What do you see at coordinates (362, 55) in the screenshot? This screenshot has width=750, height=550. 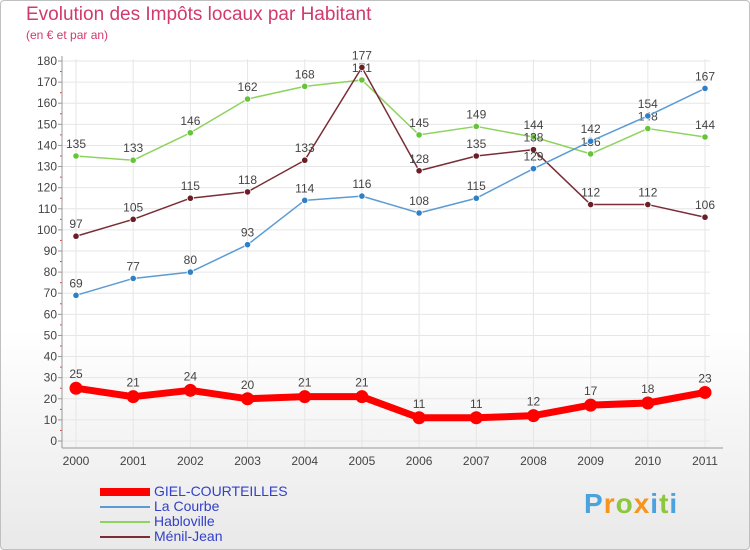 I see `data-label-menil-jean: 177` at bounding box center [362, 55].